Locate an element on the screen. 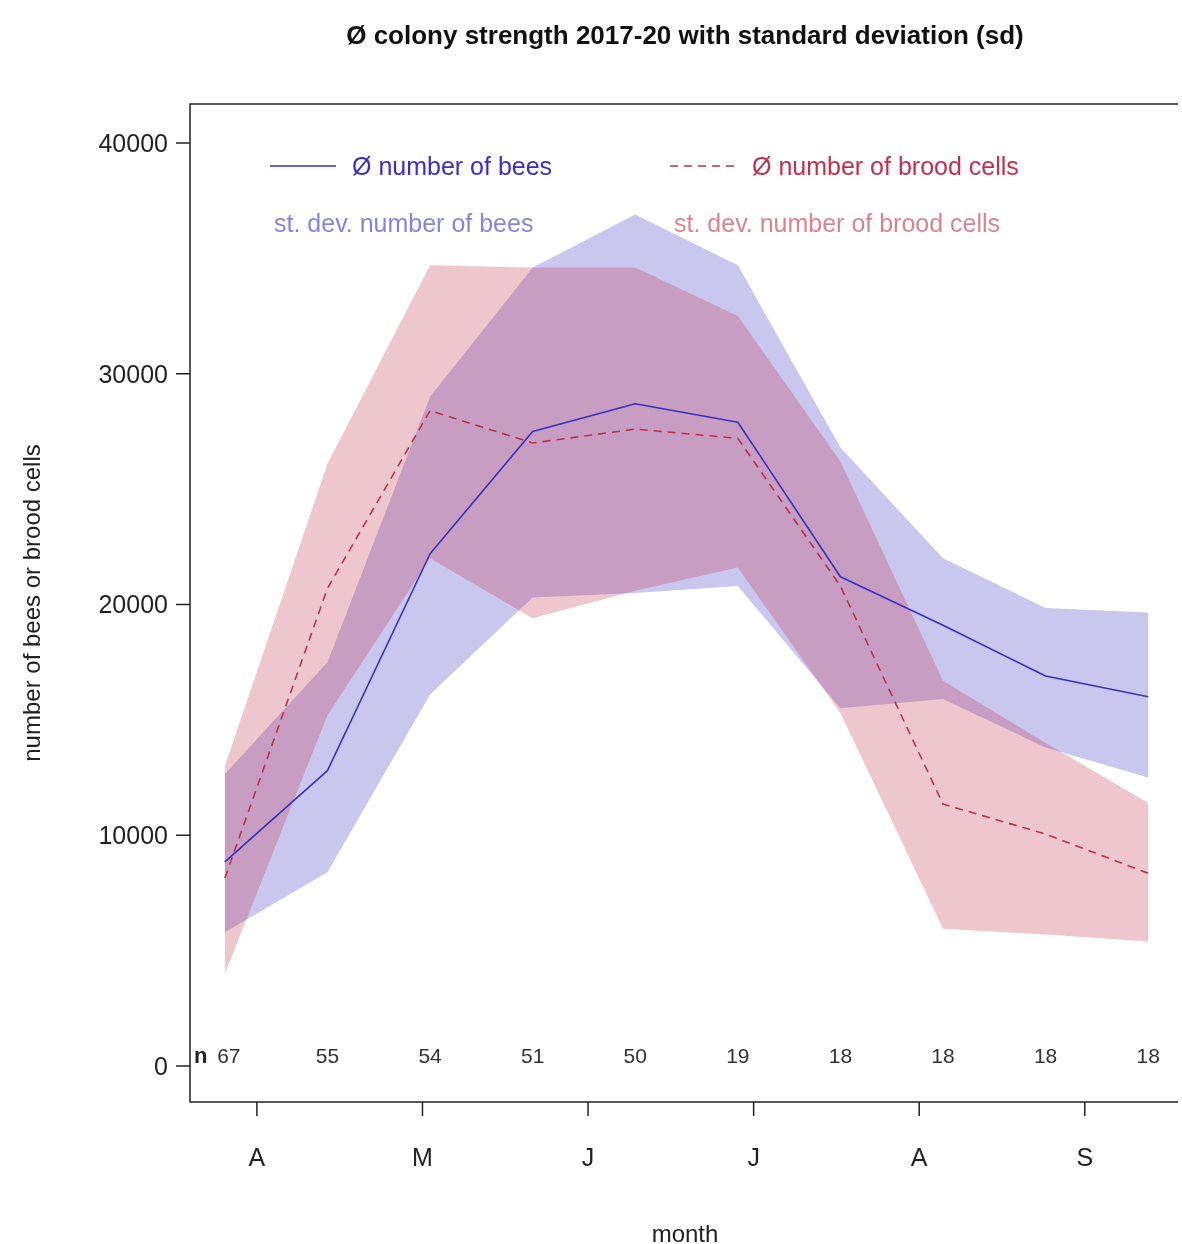  y-axis-title: number of bees or brood cells is located at coordinates (31, 603).